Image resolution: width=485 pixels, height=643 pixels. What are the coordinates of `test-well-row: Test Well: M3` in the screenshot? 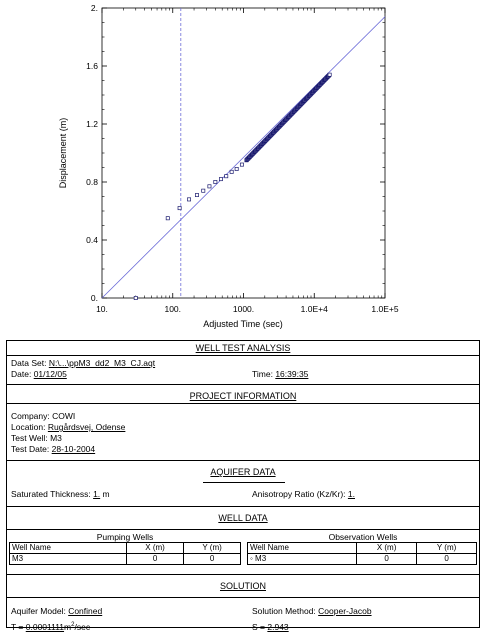 It's located at (36, 438).